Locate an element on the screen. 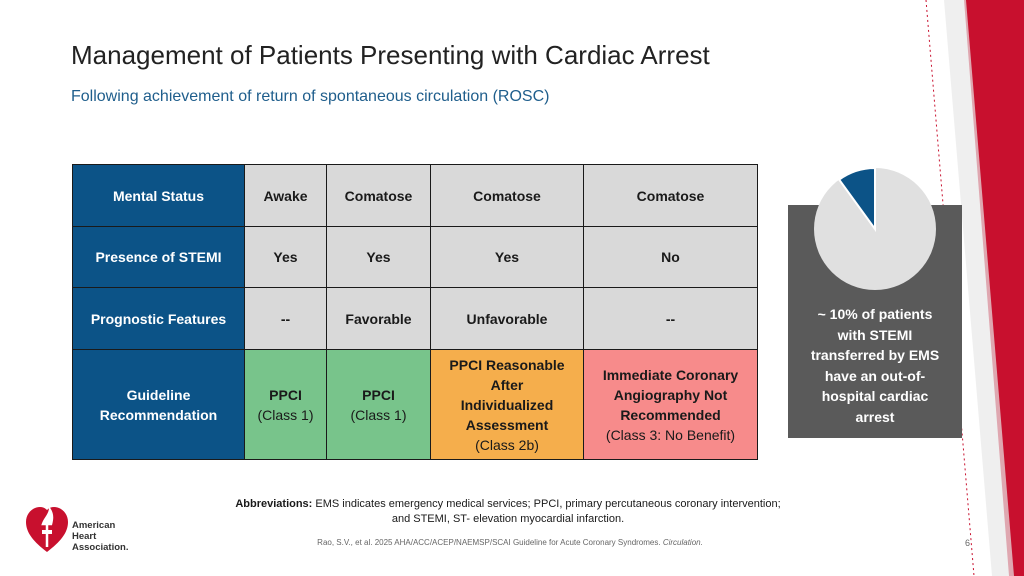 The image size is (1024, 576). row-header-recommendation: Guideline Recommendation is located at coordinates (158, 404).